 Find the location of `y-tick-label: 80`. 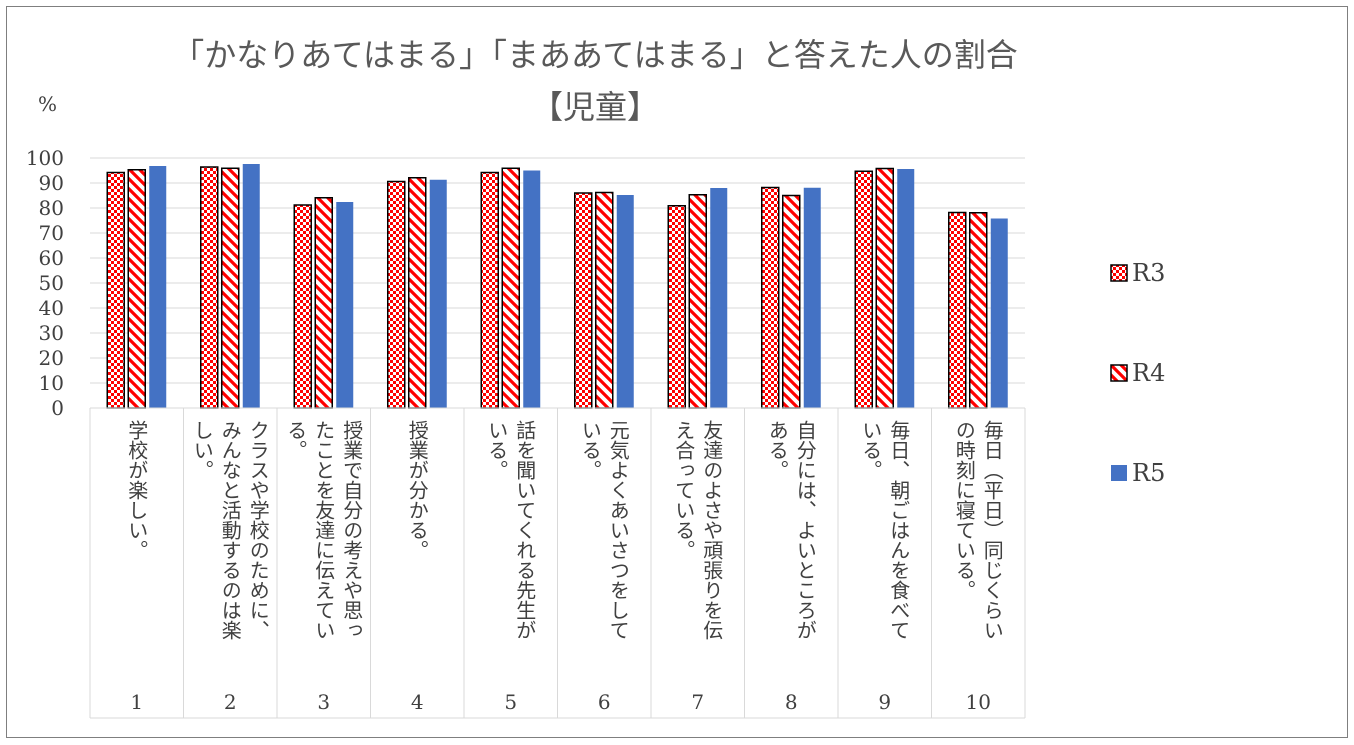

y-tick-label: 80 is located at coordinates (51, 208).